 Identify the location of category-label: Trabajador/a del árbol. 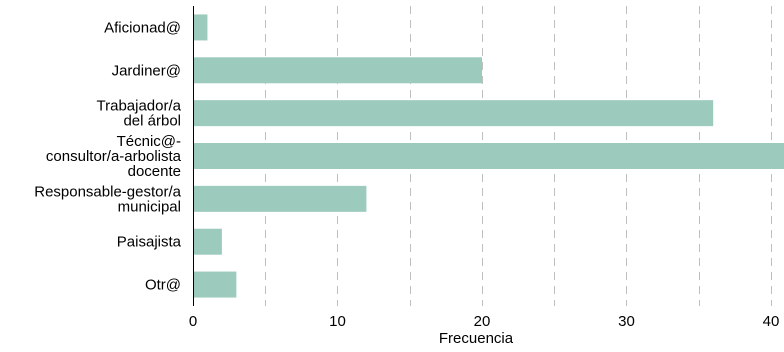
(139, 114).